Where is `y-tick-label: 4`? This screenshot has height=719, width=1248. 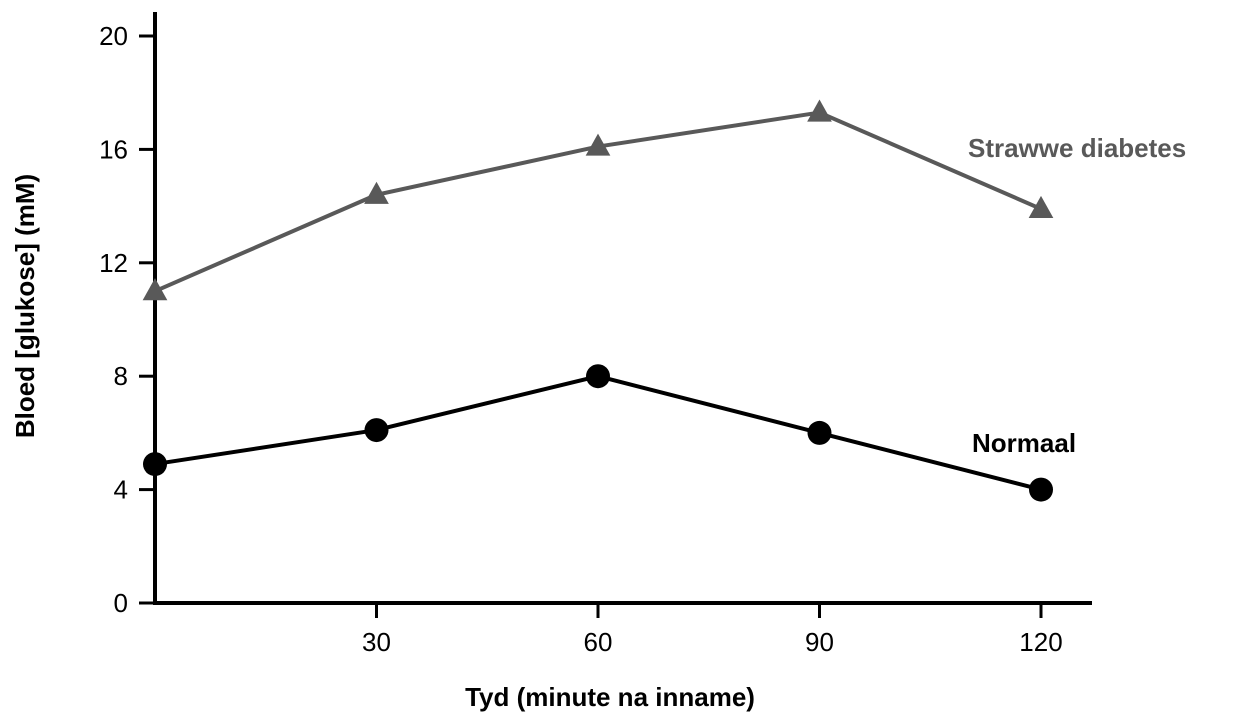
y-tick-label: 4 is located at coordinates (121, 490).